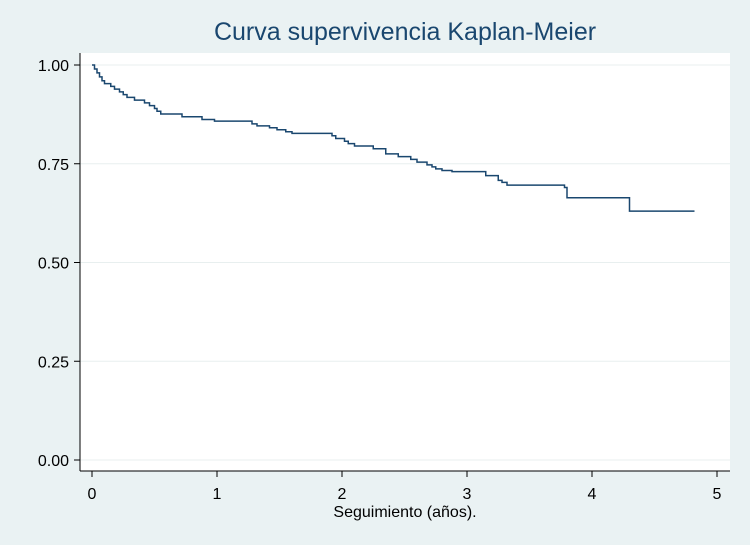 This screenshot has width=750, height=545. Describe the element at coordinates (217, 494) in the screenshot. I see `x-tick-label: 1` at that location.